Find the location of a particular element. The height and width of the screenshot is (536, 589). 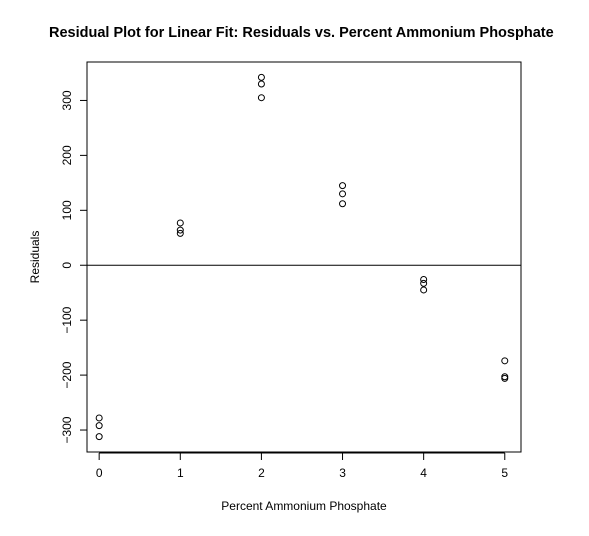

y-tick-label: 200 is located at coordinates (67, 155).